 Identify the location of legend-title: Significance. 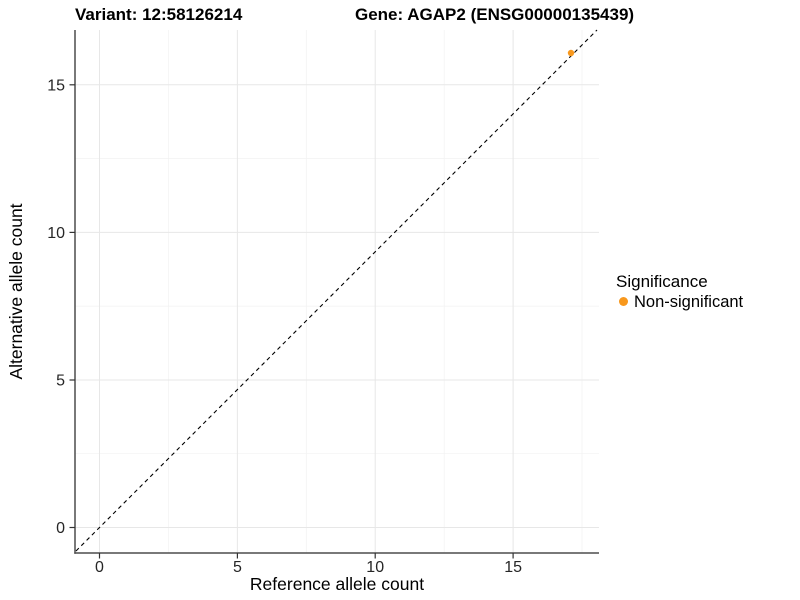
(662, 281).